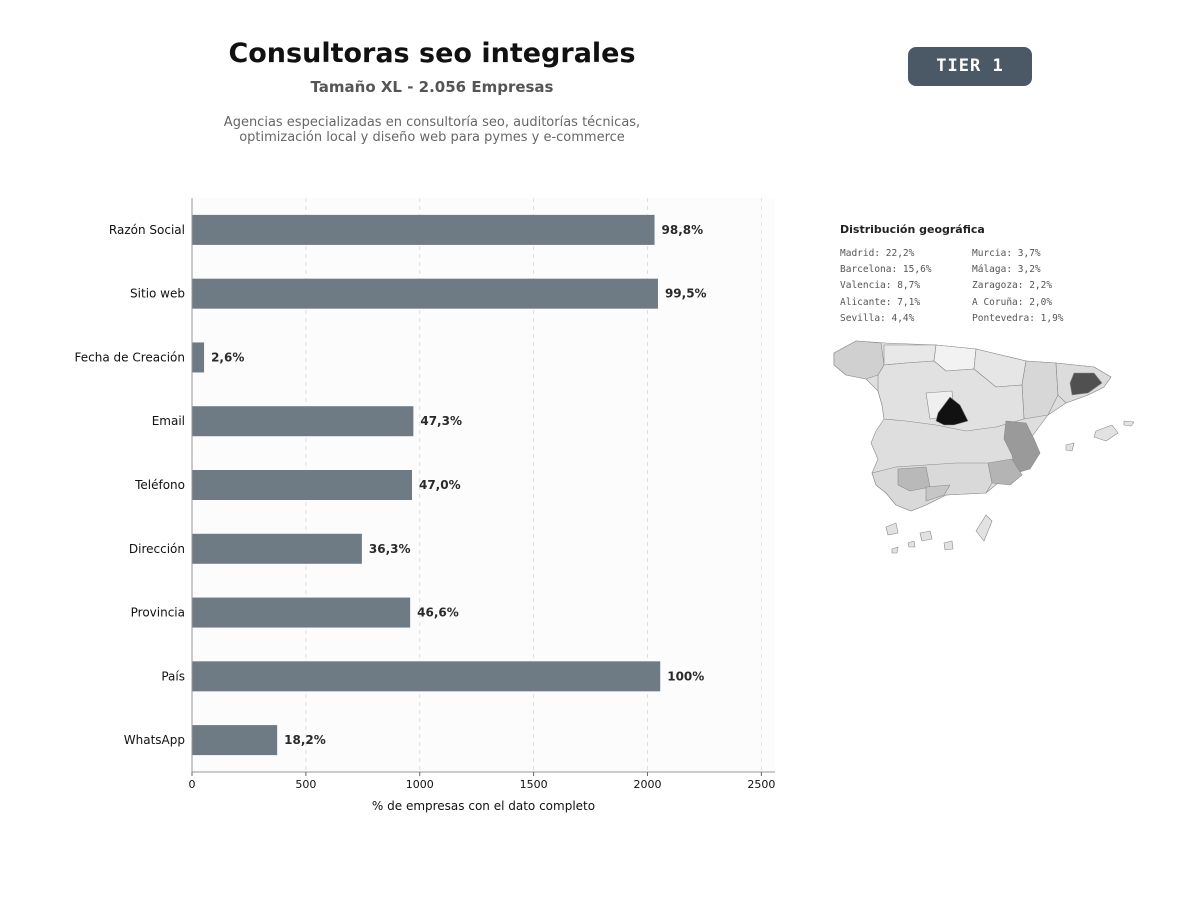 Image resolution: width=1200 pixels, height=900 pixels. Describe the element at coordinates (438, 613) in the screenshot. I see `bar-value-label: 46,6%` at that location.